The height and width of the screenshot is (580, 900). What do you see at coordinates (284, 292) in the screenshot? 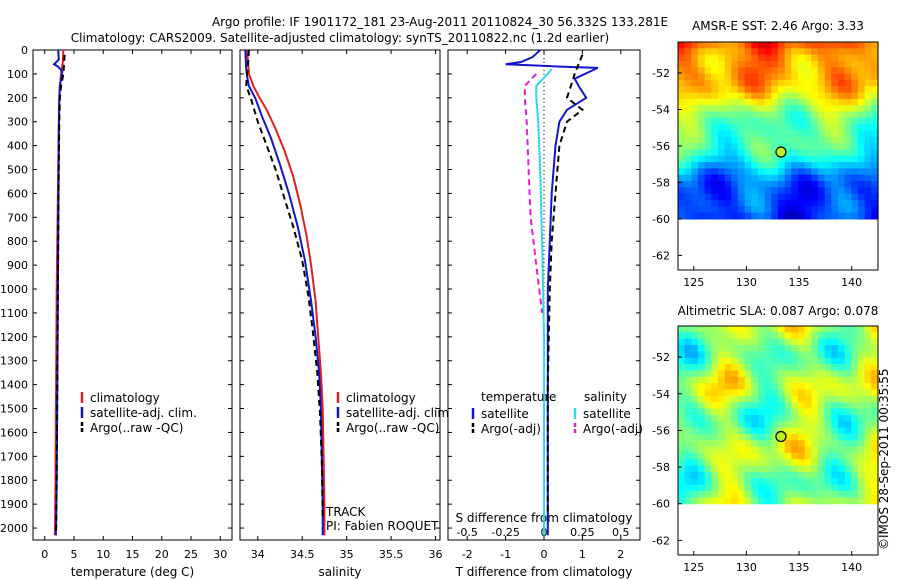
I see `series-line-satellite-adj-clim-` at bounding box center [284, 292].